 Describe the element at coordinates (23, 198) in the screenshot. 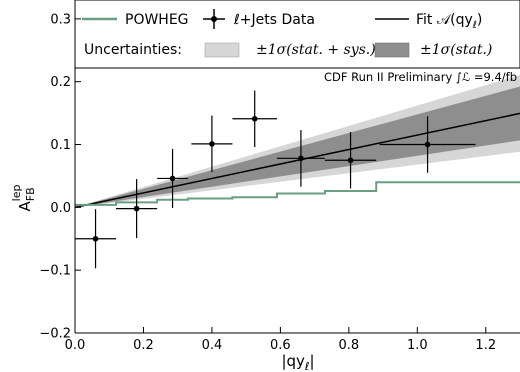

I see `y-axis-label: AFBlep` at that location.